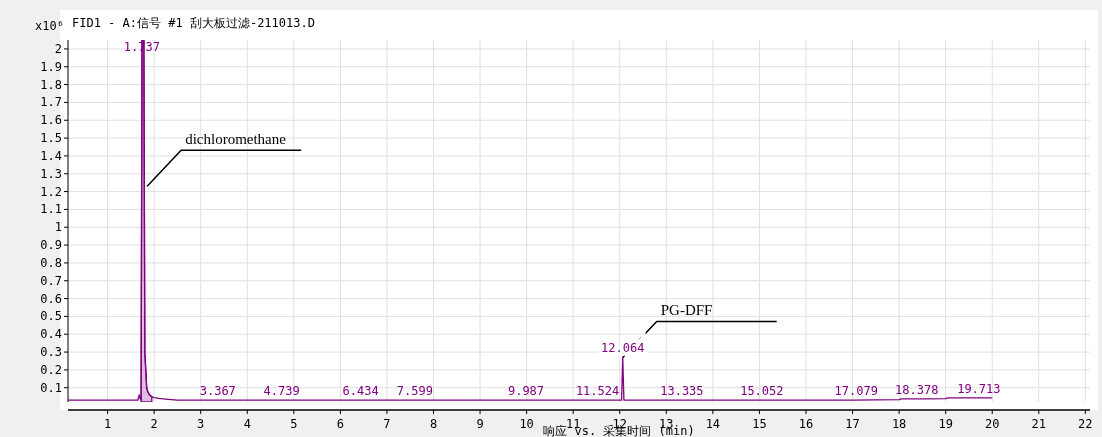 This screenshot has width=1102, height=437. I want to click on x-tick-label: 2, so click(154, 424).